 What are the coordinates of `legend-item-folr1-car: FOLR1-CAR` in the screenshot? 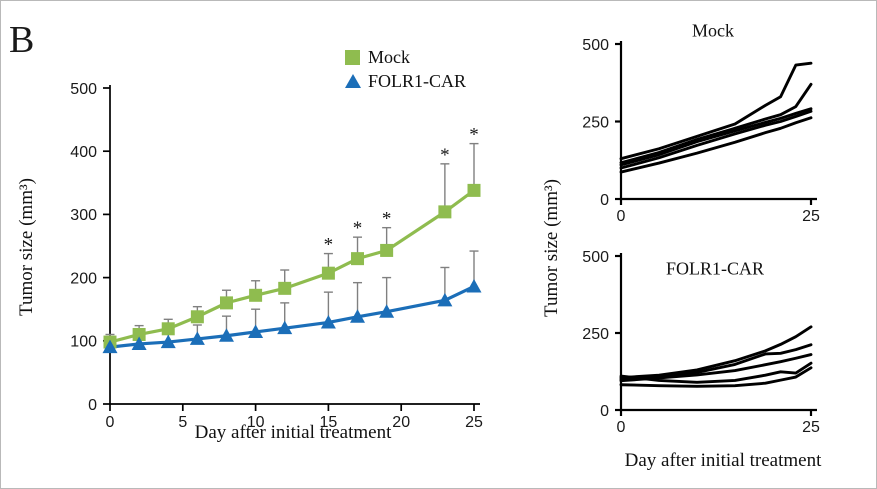 It's located at (405, 81).